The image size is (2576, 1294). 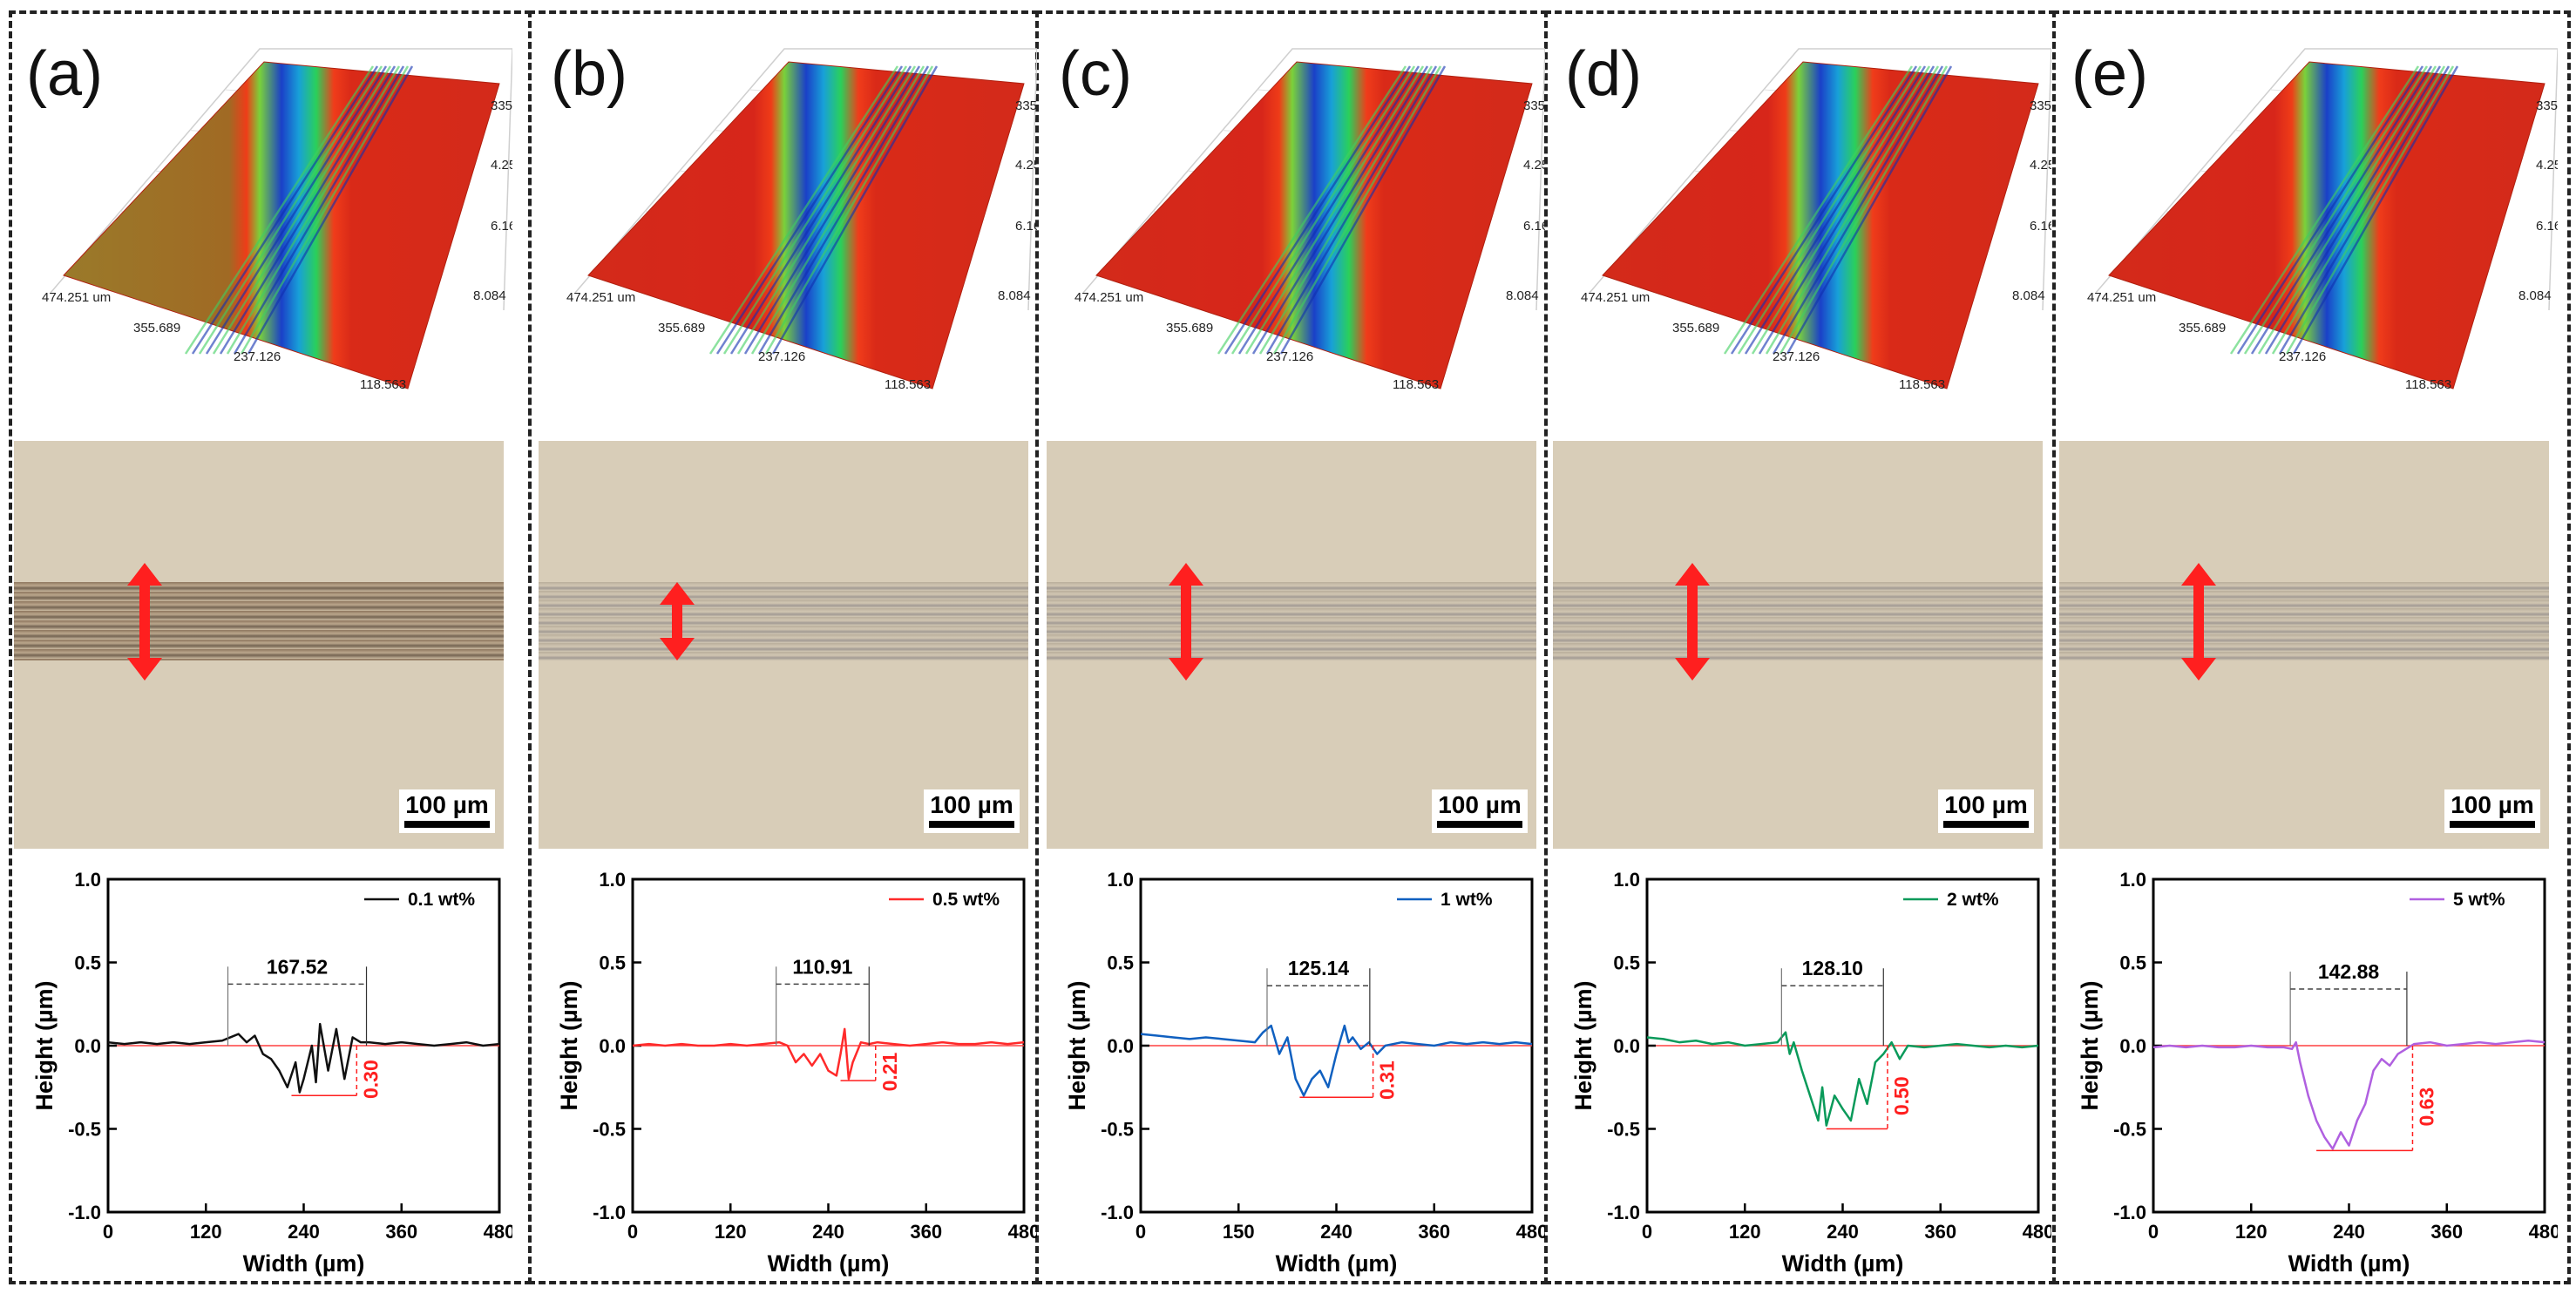 I want to click on arrow-shape, so click(x=145, y=621).